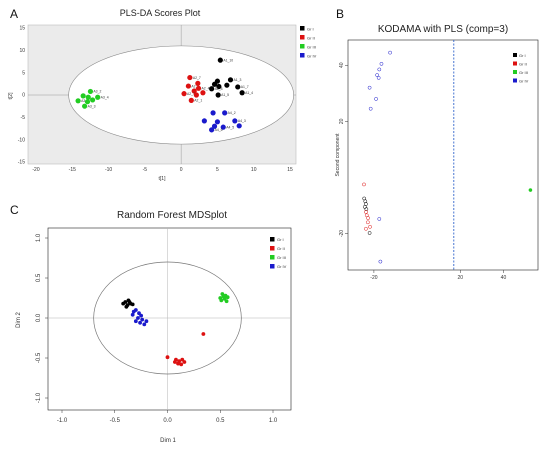 The height and width of the screenshot is (450, 550). Describe the element at coordinates (195, 86) in the screenshot. I see `pls-da-point-label: A2_5` at that location.